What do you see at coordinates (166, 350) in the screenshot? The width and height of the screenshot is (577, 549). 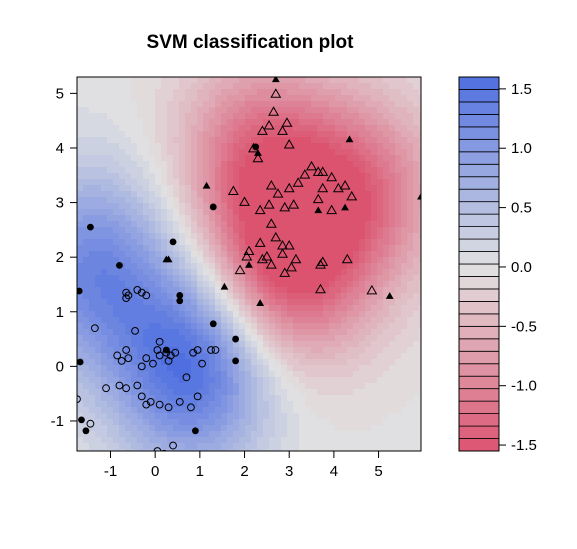 I see `filled-circle-point` at bounding box center [166, 350].